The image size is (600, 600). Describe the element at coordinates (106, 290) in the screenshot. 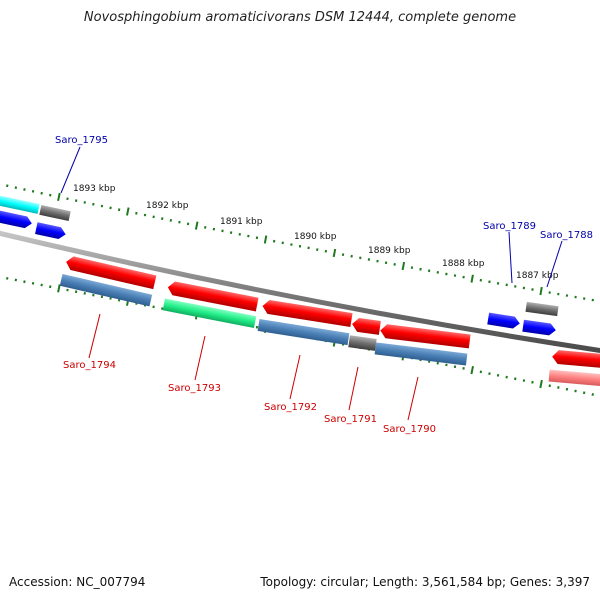

I see `gene-saro-1794-feature` at that location.